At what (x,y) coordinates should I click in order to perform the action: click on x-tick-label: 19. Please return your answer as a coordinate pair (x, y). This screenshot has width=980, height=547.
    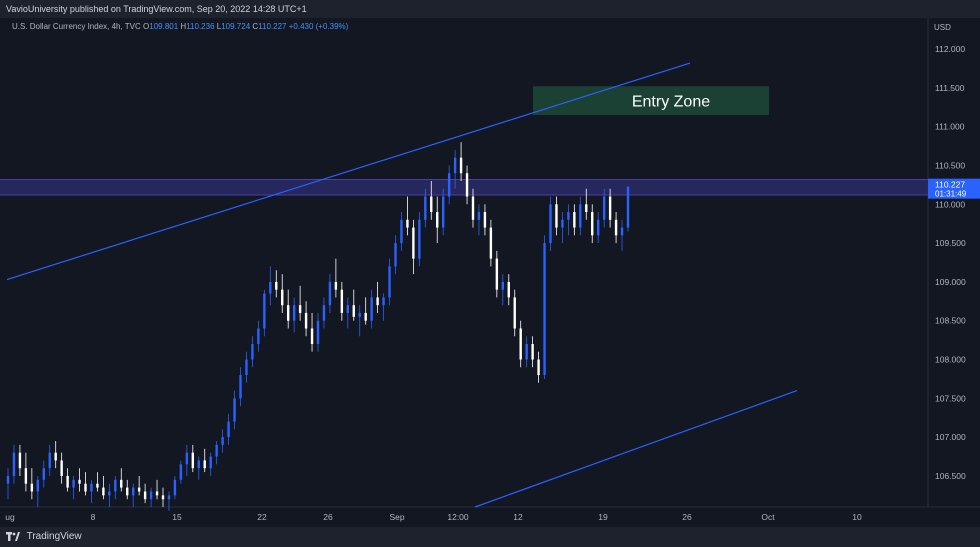
    Looking at the image, I should click on (603, 517).